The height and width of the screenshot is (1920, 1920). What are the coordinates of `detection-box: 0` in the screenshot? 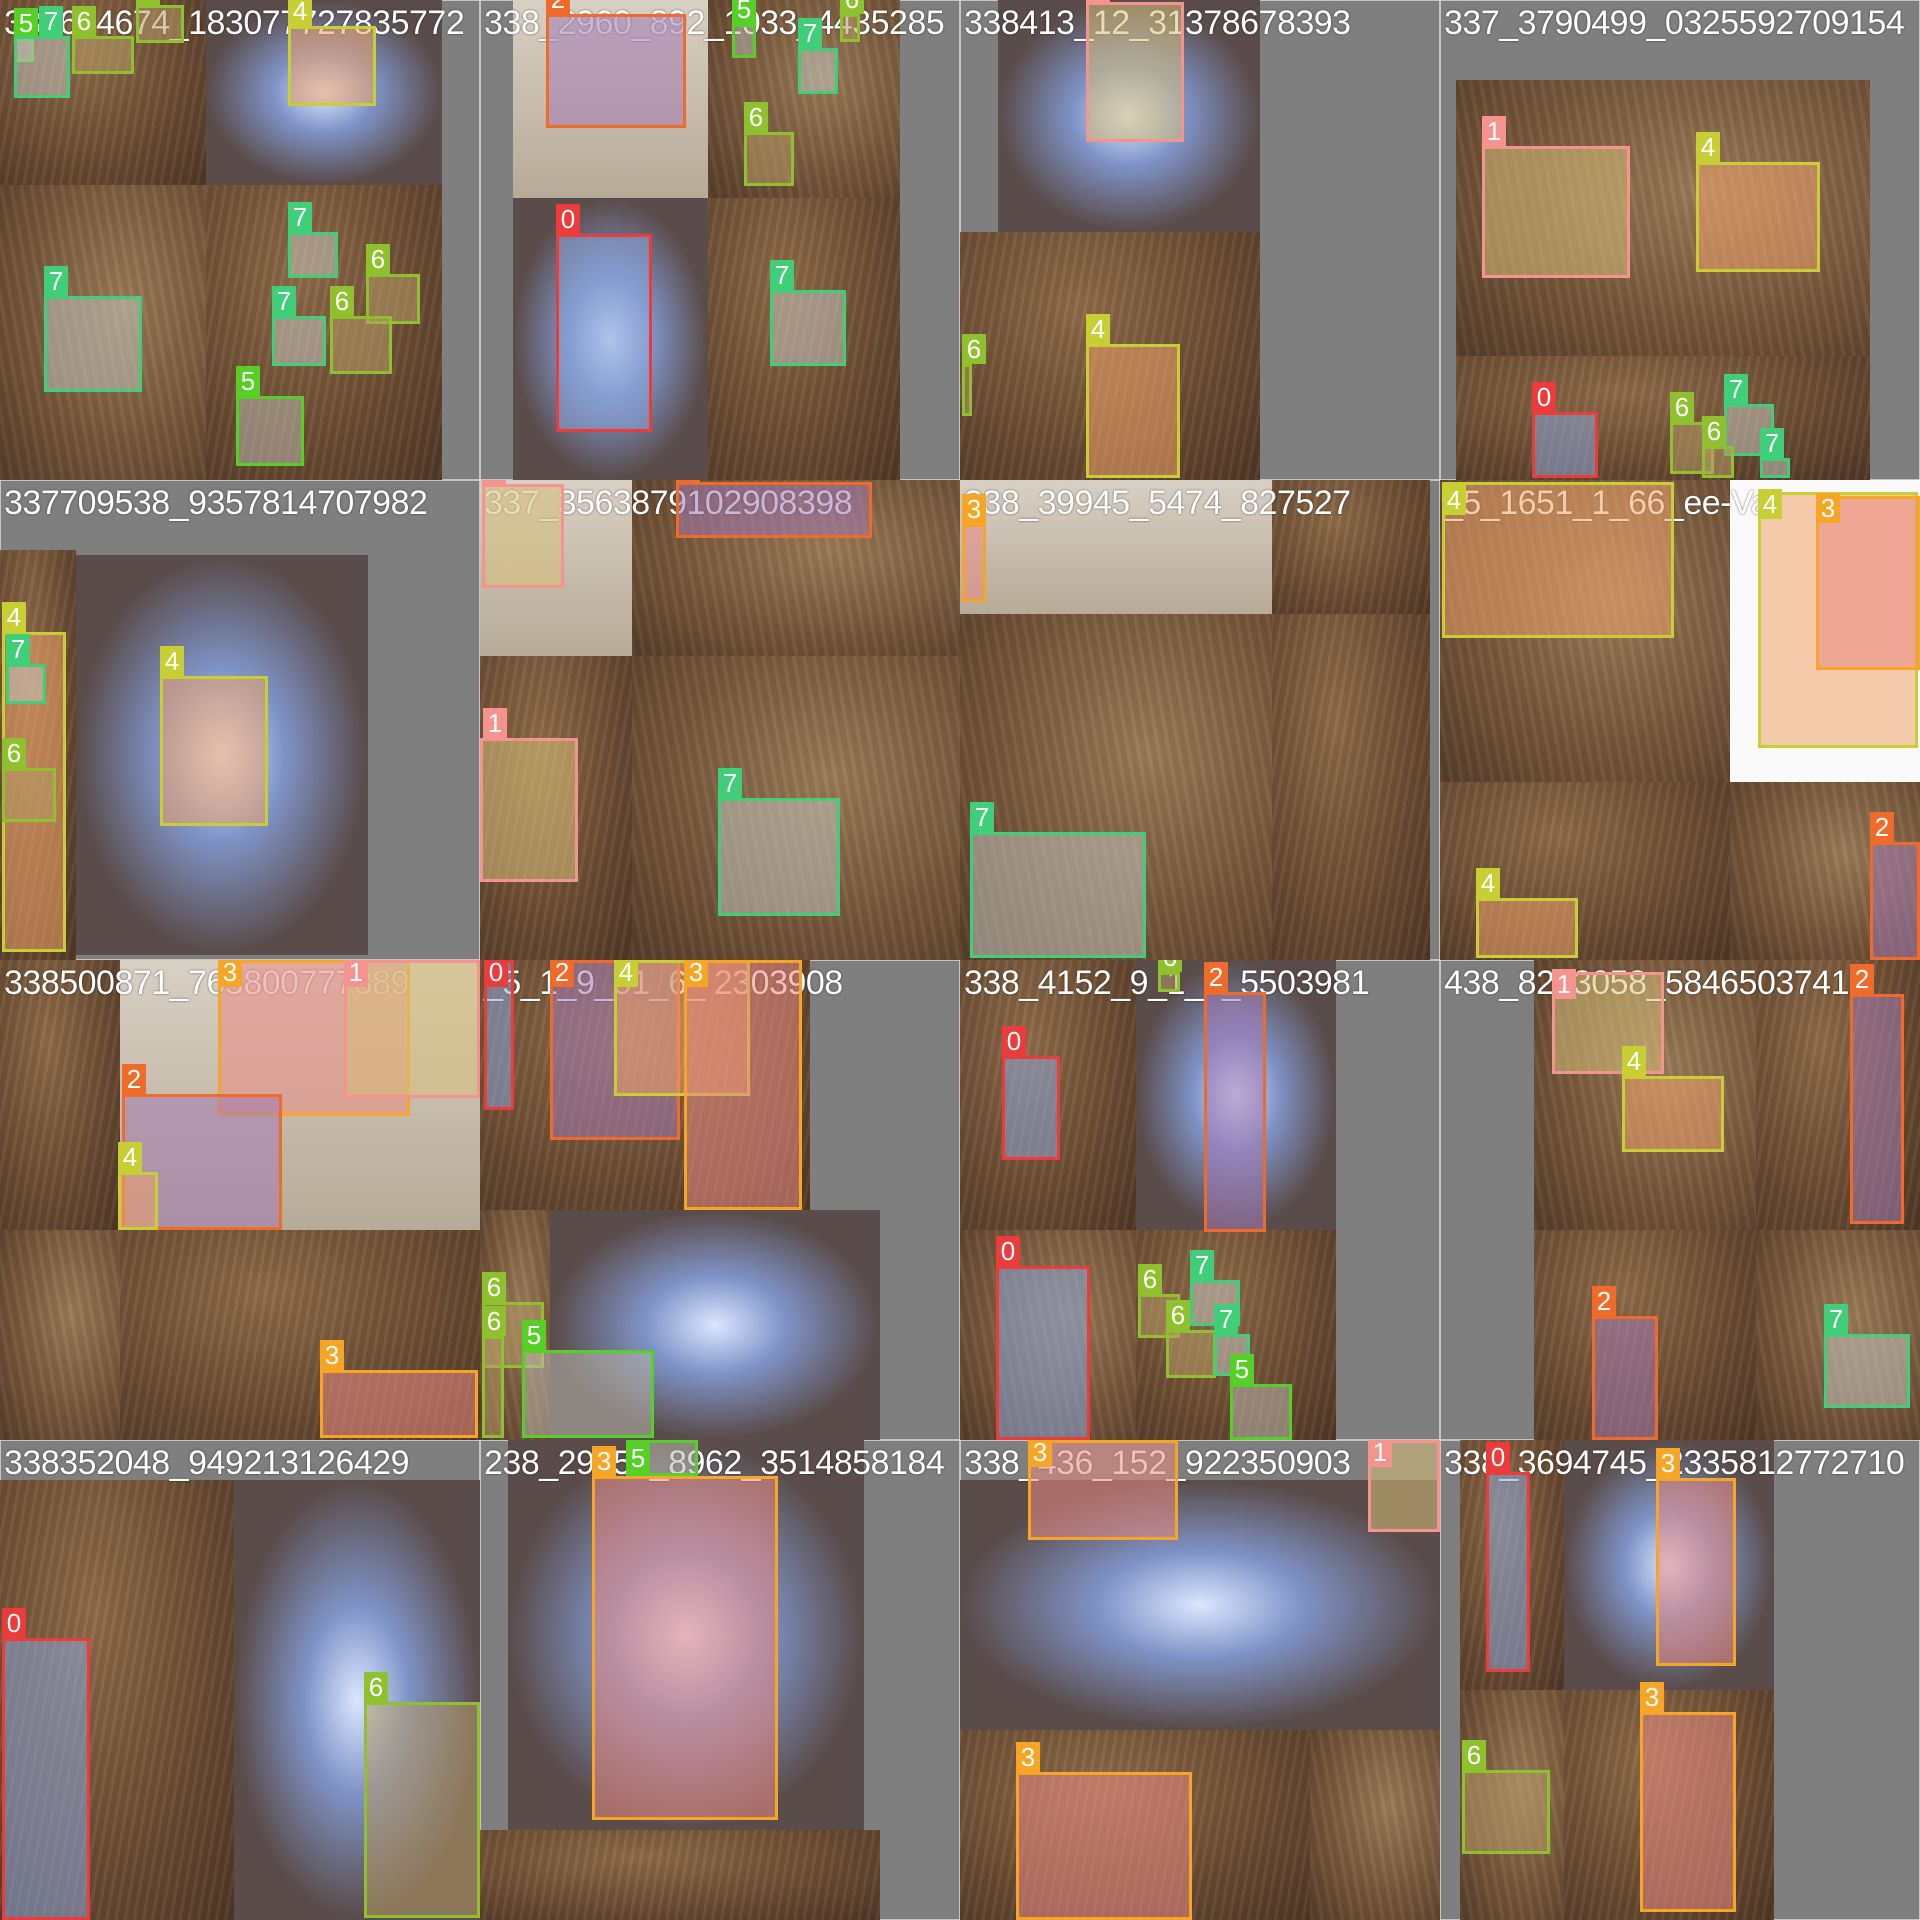 It's located at (1565, 430).